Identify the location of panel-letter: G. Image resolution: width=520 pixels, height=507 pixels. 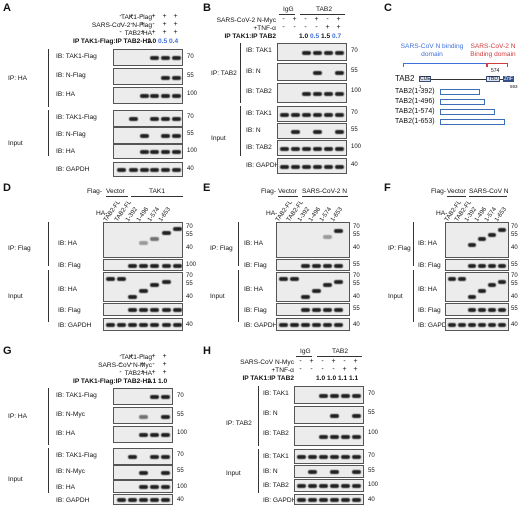
(7, 351).